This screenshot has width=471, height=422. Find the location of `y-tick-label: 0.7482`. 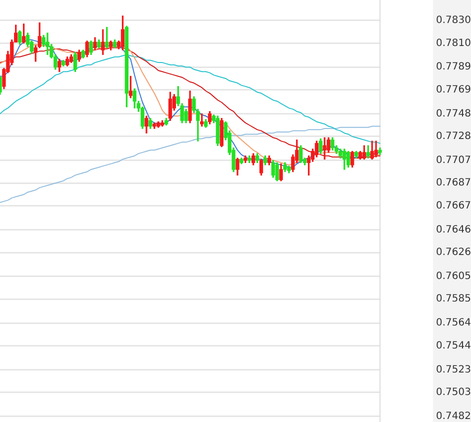

y-tick-label: 0.7482 is located at coordinates (453, 416).